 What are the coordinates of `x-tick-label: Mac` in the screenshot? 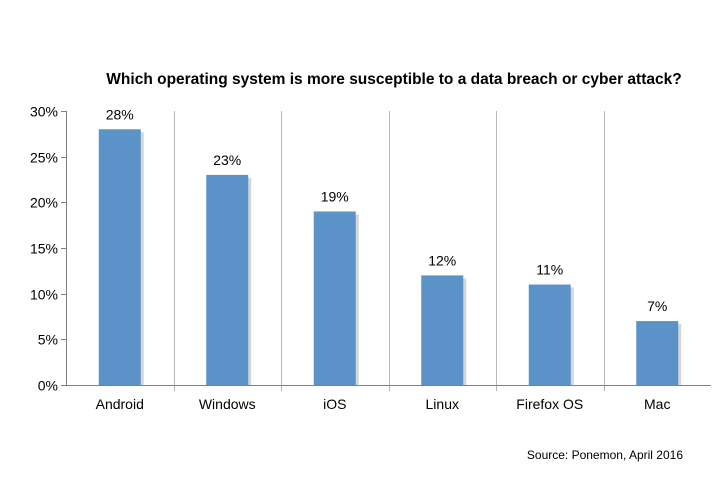 It's located at (657, 404).